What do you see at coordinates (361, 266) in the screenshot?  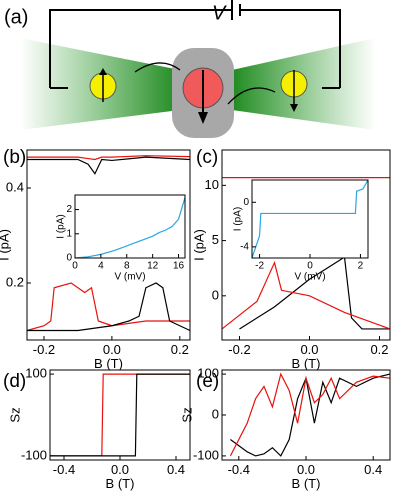 I see `x-tick-label: 2` at bounding box center [361, 266].